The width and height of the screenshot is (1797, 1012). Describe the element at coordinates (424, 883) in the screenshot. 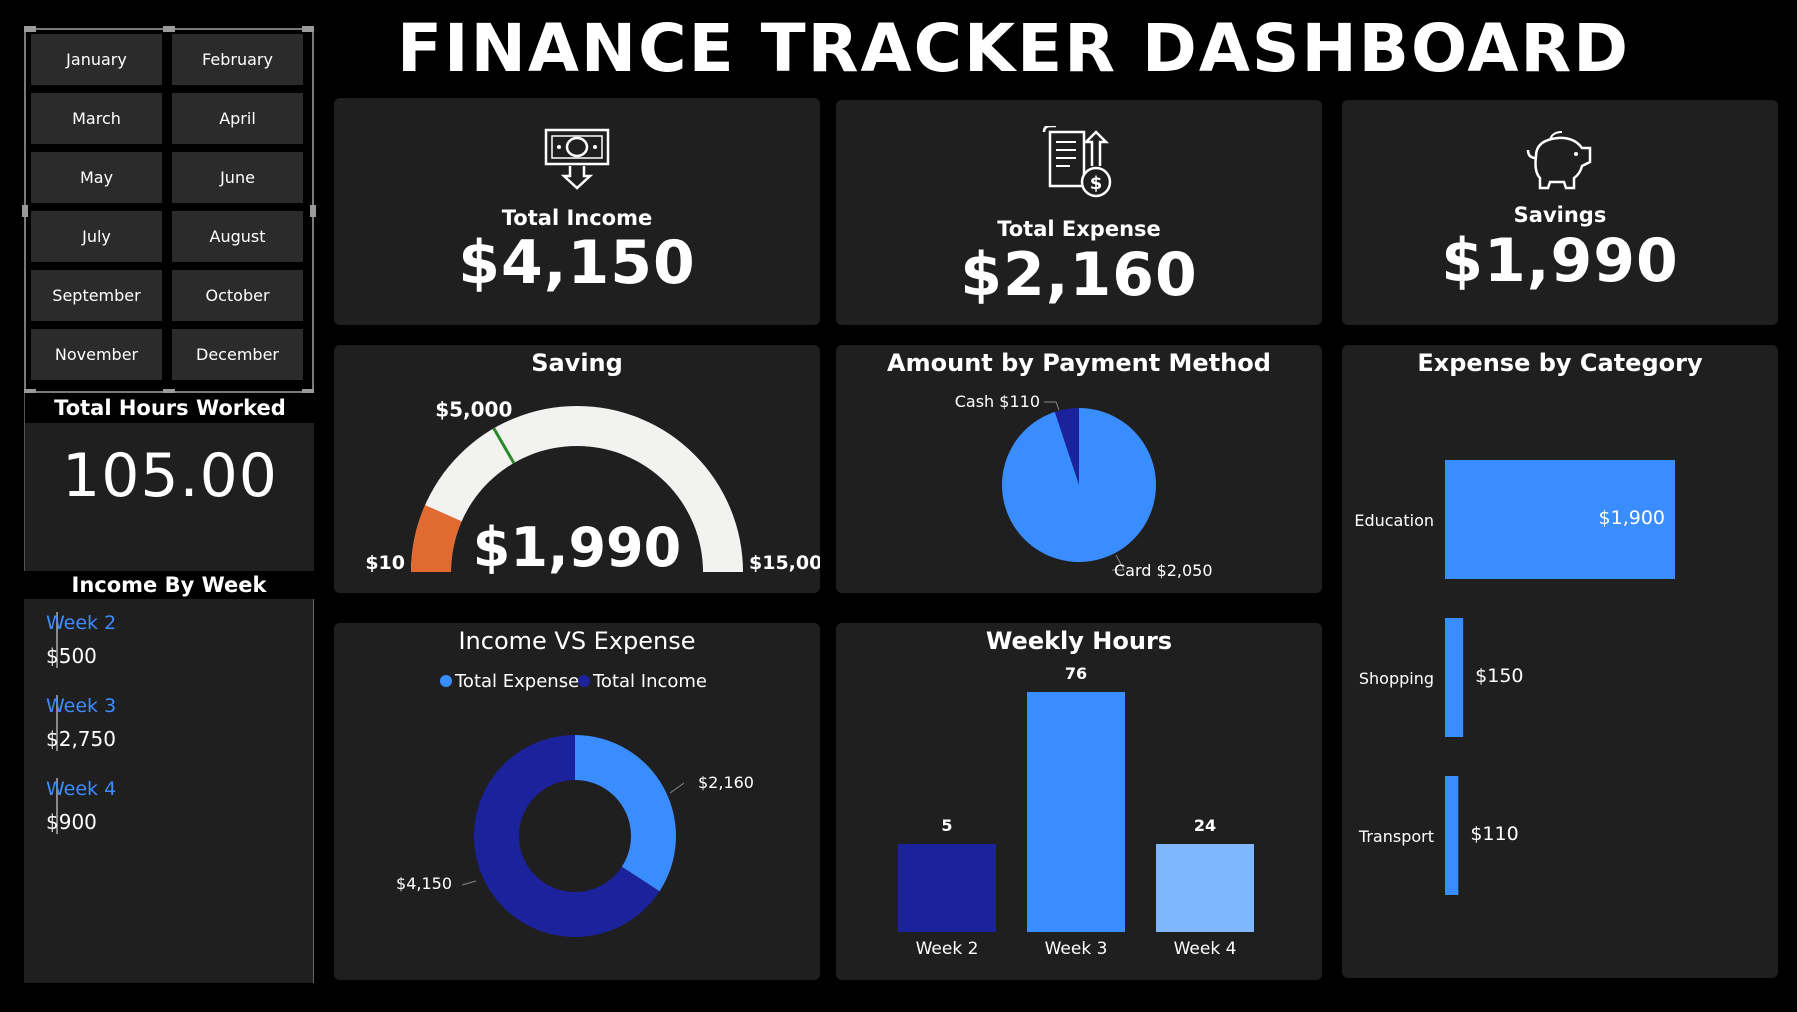

I see `donut-label-income: $4,150` at that location.